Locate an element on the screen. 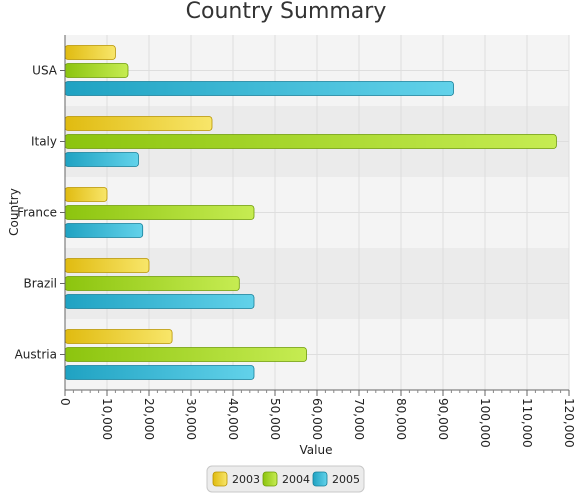 The height and width of the screenshot is (497, 578). category-label: France is located at coordinates (37, 213).